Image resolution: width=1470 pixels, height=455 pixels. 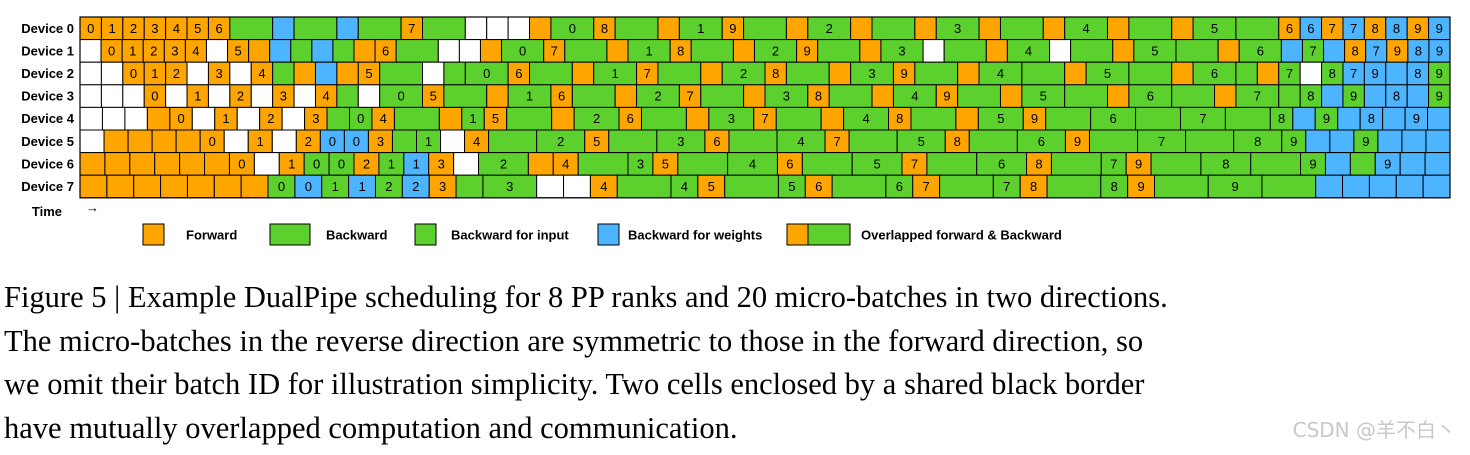 I want to click on legend-label-backward: Backward, so click(x=356, y=235).